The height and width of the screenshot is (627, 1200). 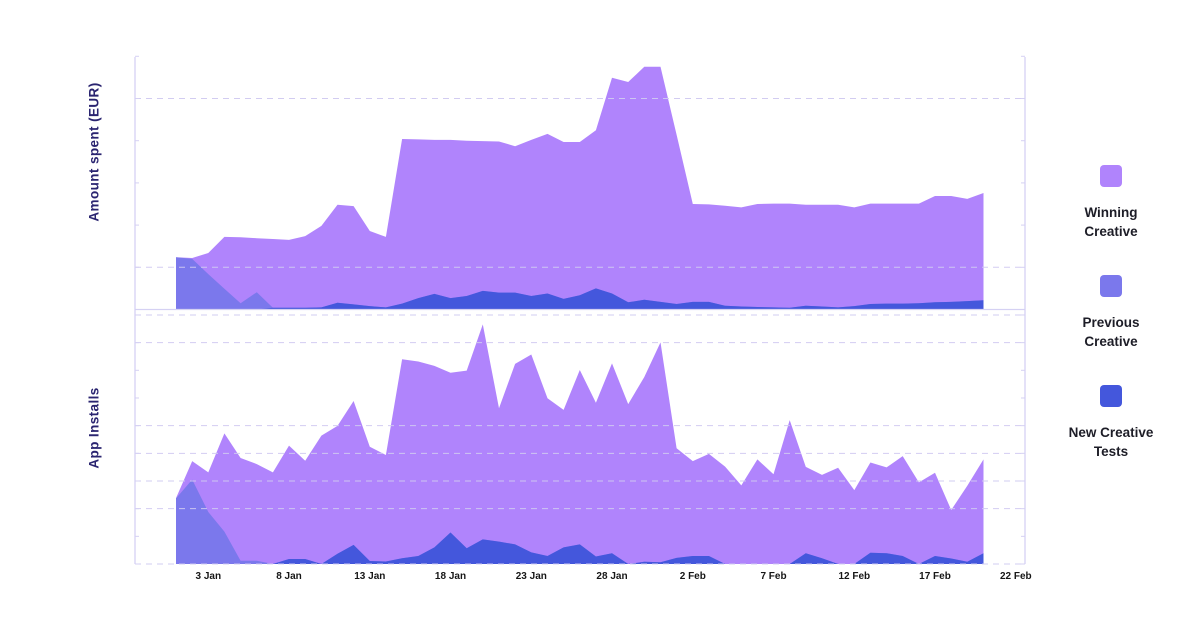 I want to click on x-tick-label: 7 Feb, so click(x=773, y=576).